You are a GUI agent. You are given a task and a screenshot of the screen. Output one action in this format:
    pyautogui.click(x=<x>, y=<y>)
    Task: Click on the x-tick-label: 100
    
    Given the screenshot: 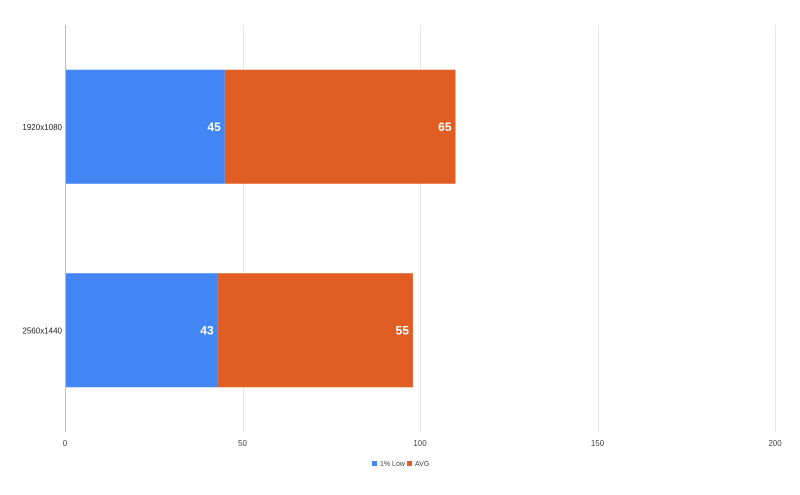 What is the action you would take?
    pyautogui.click(x=420, y=443)
    